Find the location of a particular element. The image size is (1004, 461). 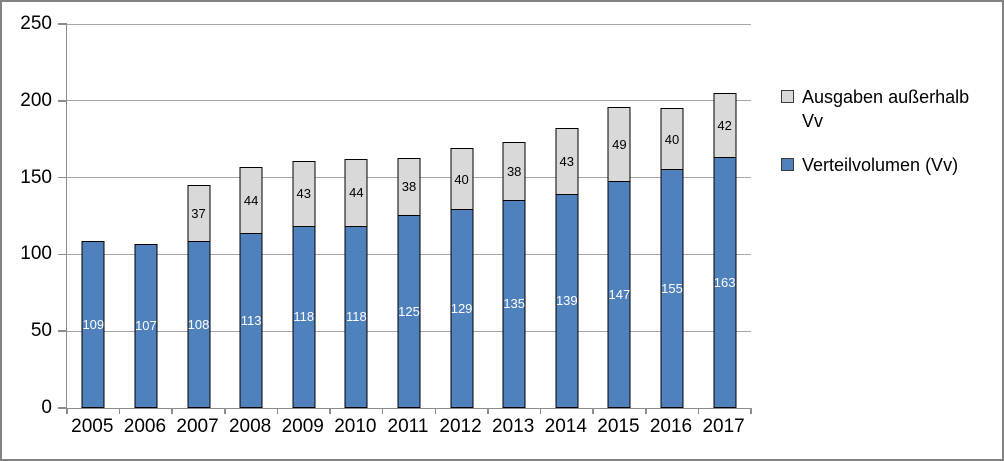

bar-group-2012: 40 129 is located at coordinates (461, 216).